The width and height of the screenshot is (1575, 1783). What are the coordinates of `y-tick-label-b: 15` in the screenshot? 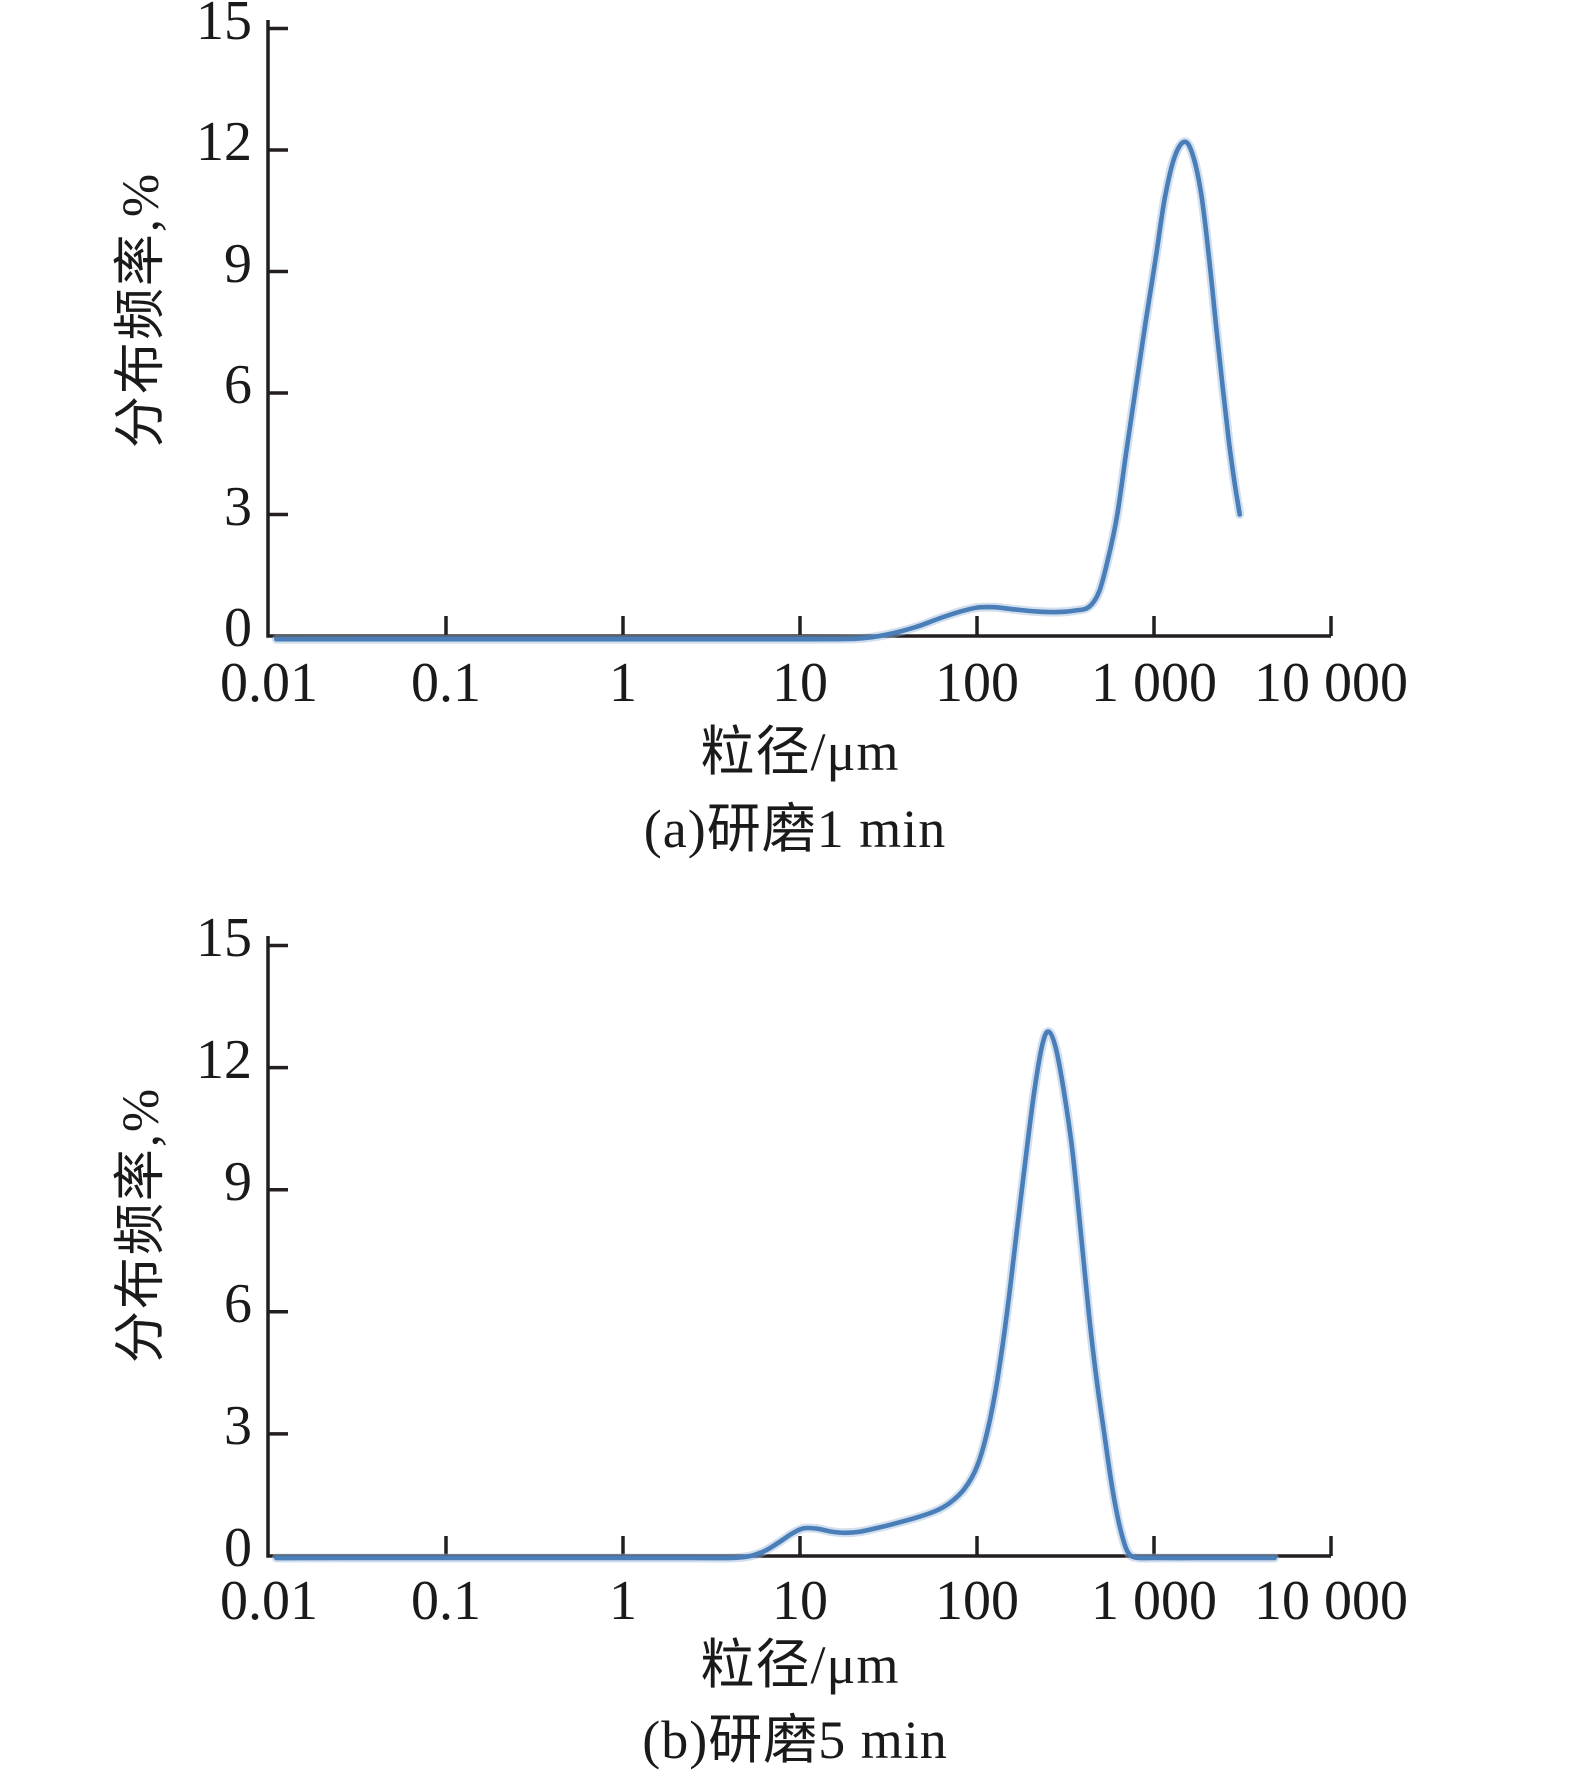 It's located at (224, 937).